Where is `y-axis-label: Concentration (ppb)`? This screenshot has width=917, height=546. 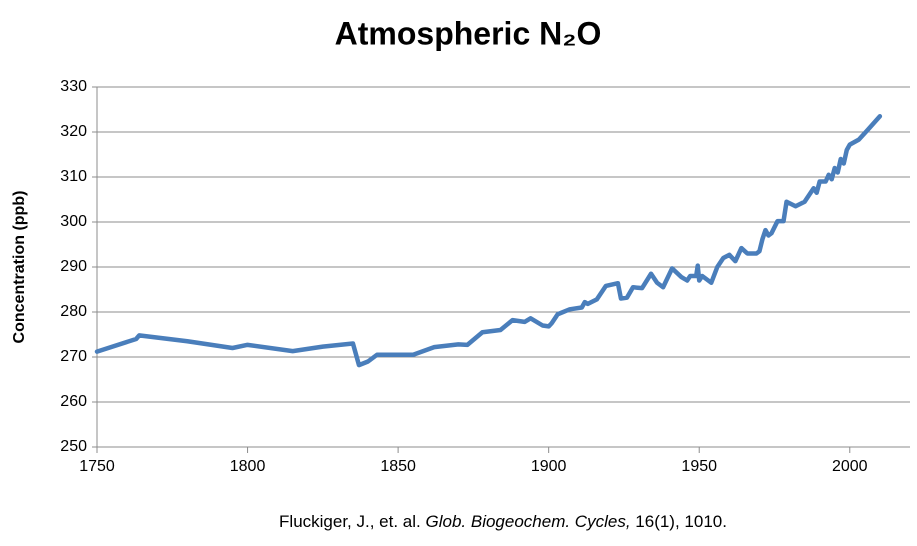 y-axis-label: Concentration (ppb) is located at coordinates (19, 267).